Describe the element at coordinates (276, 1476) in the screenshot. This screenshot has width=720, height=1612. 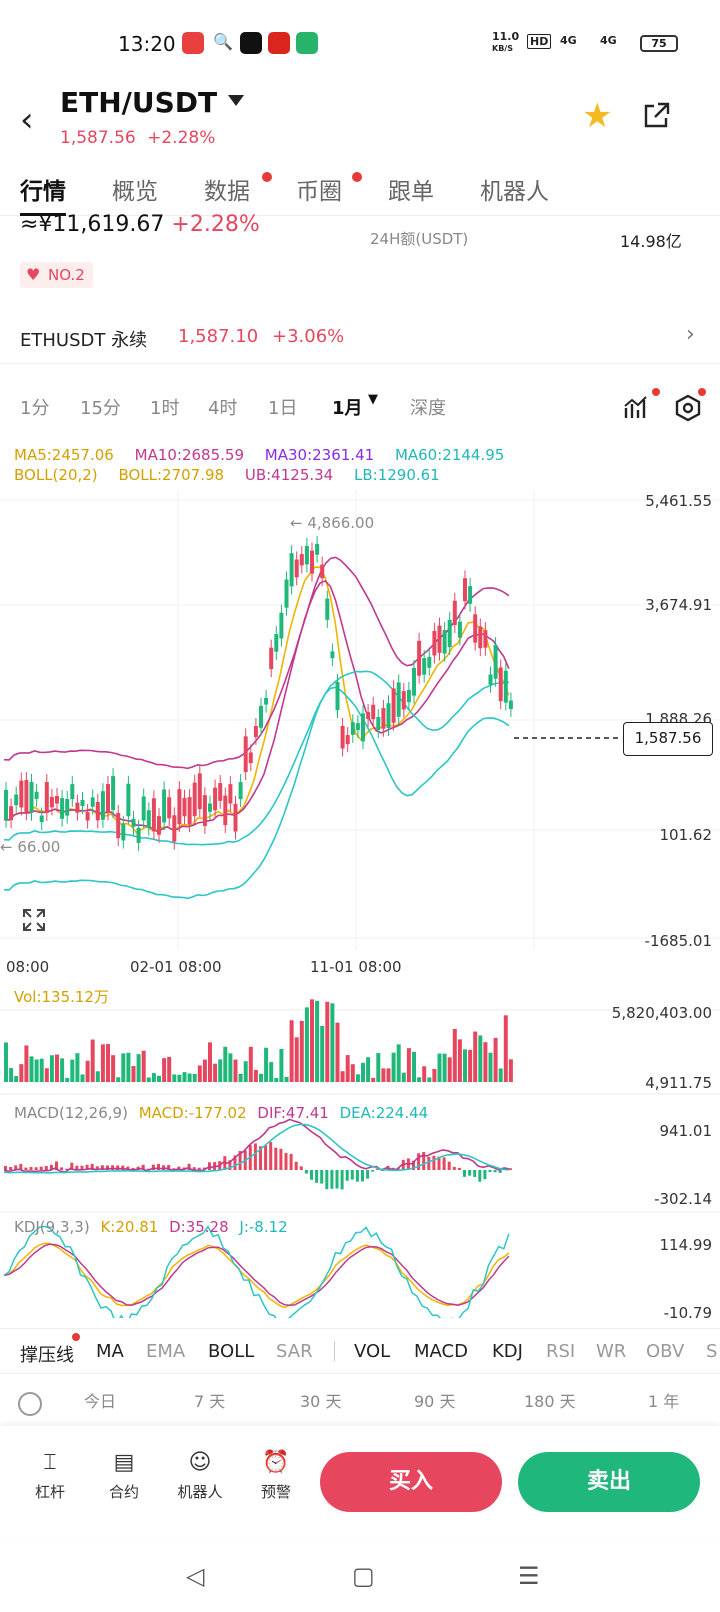
I see `alert-button: ⏰ 预警` at that location.